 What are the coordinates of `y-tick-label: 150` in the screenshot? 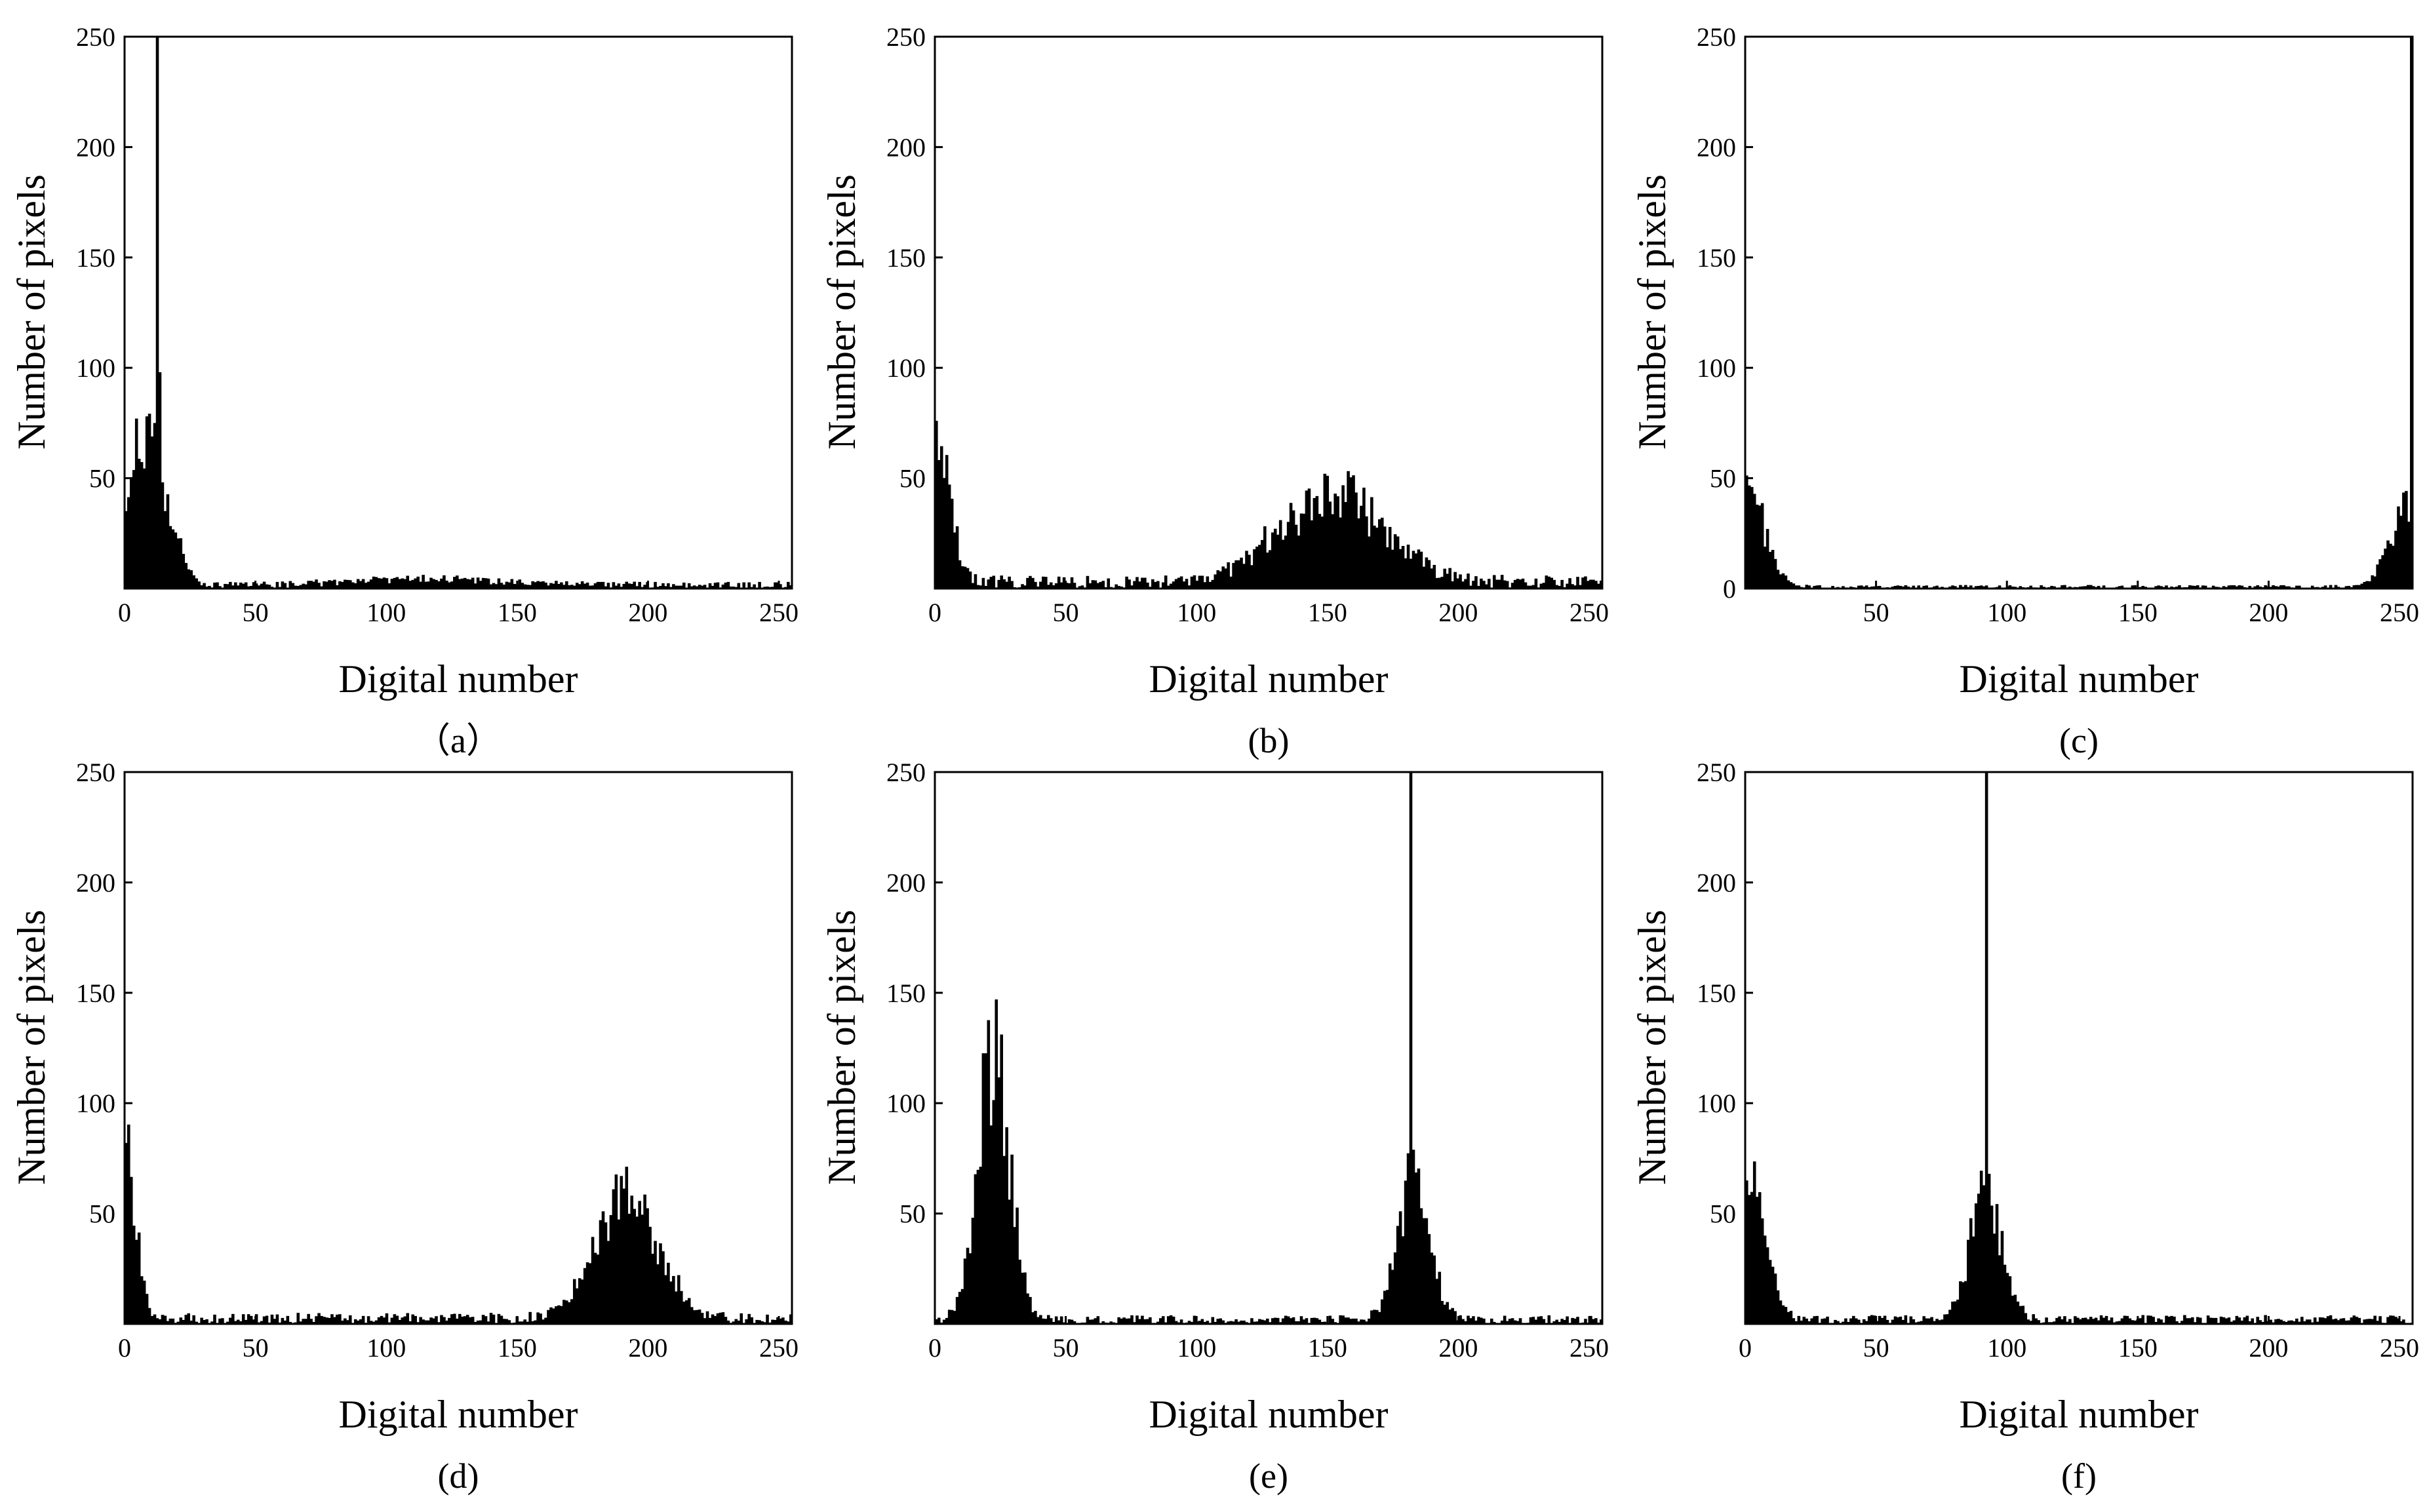 It's located at (1716, 993).